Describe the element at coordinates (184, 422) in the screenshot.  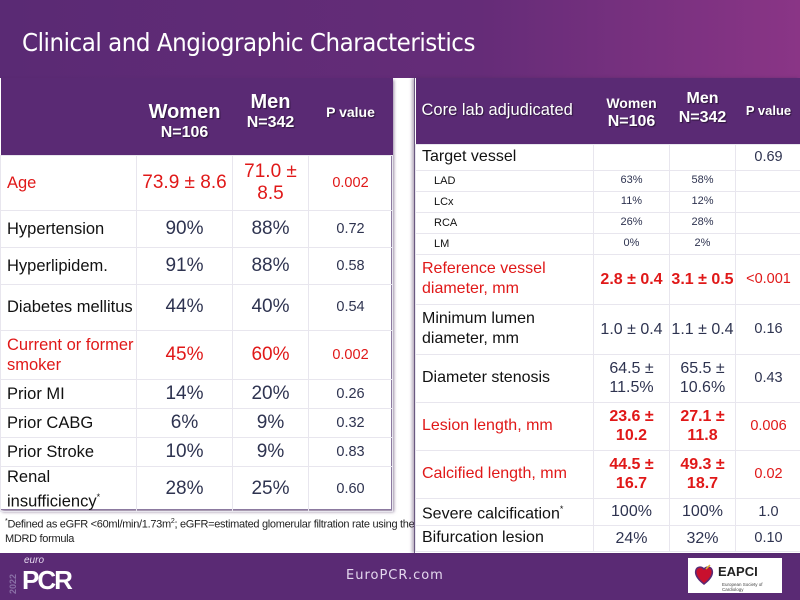
I see `women-value-text: 6%` at that location.